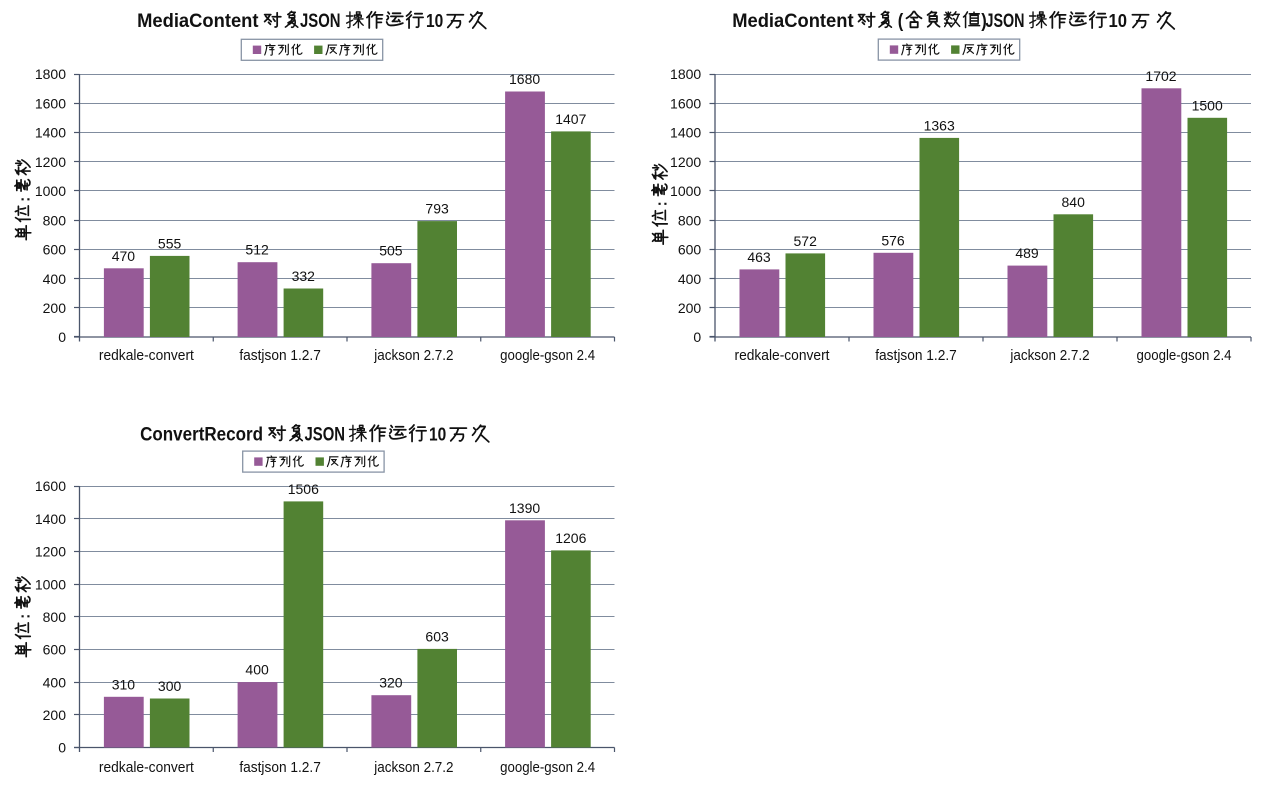 This screenshot has height=800, width=1280. I want to click on svg-text: 300, so click(170, 686).